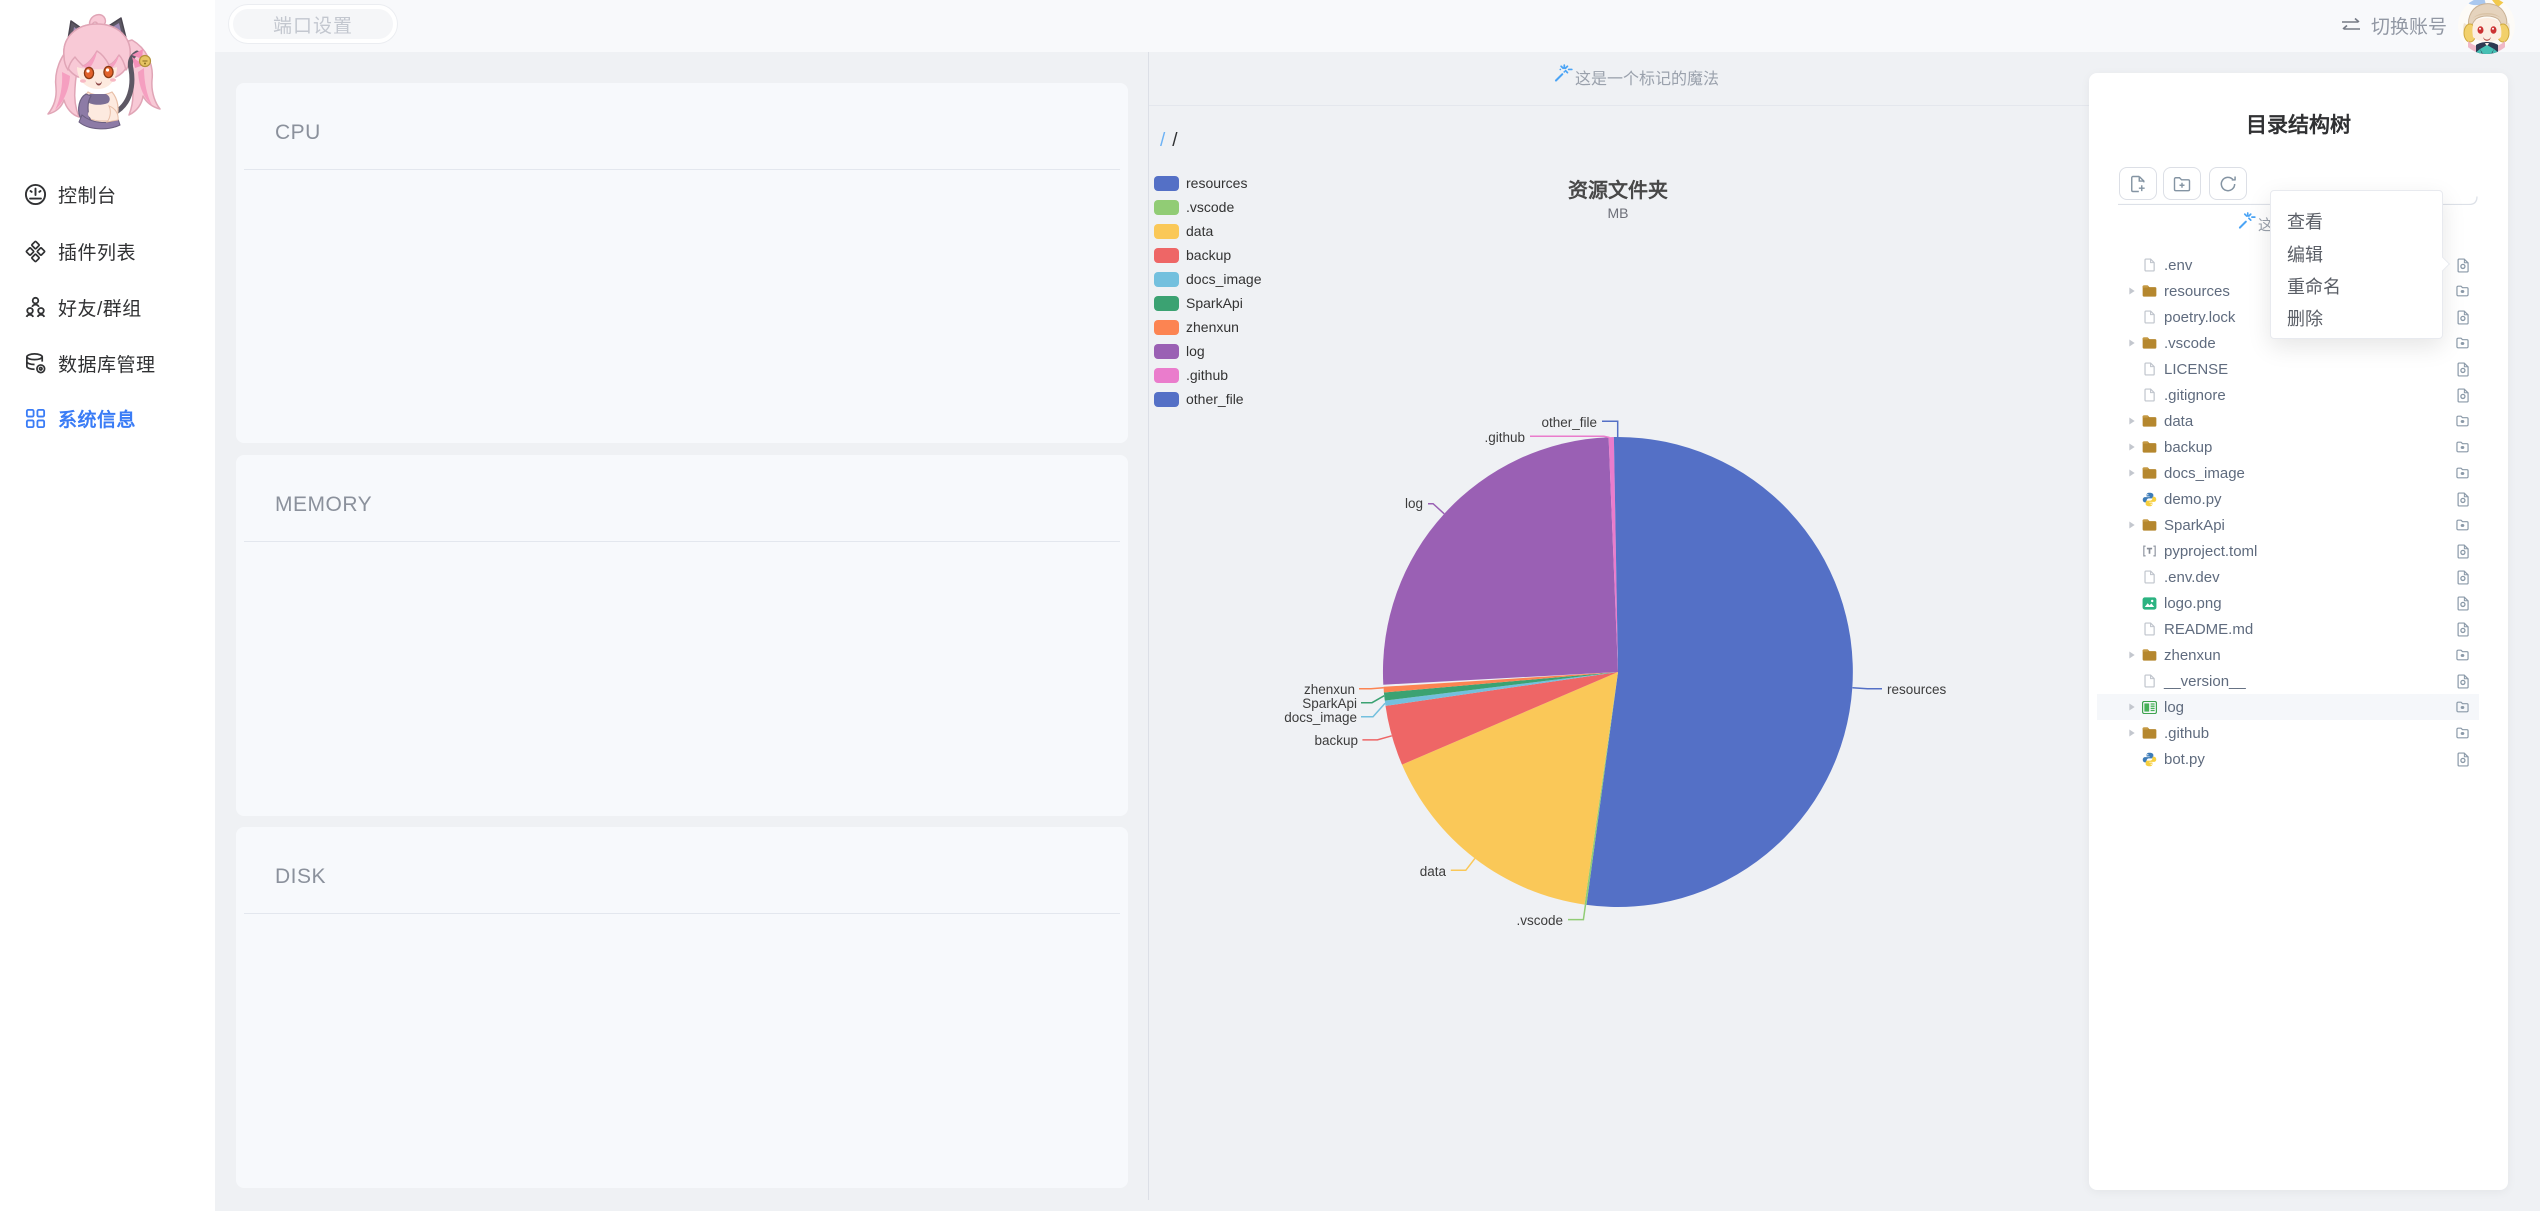 The image size is (2540, 1211). Describe the element at coordinates (1504, 437) in the screenshot. I see `svg-text: .github` at that location.